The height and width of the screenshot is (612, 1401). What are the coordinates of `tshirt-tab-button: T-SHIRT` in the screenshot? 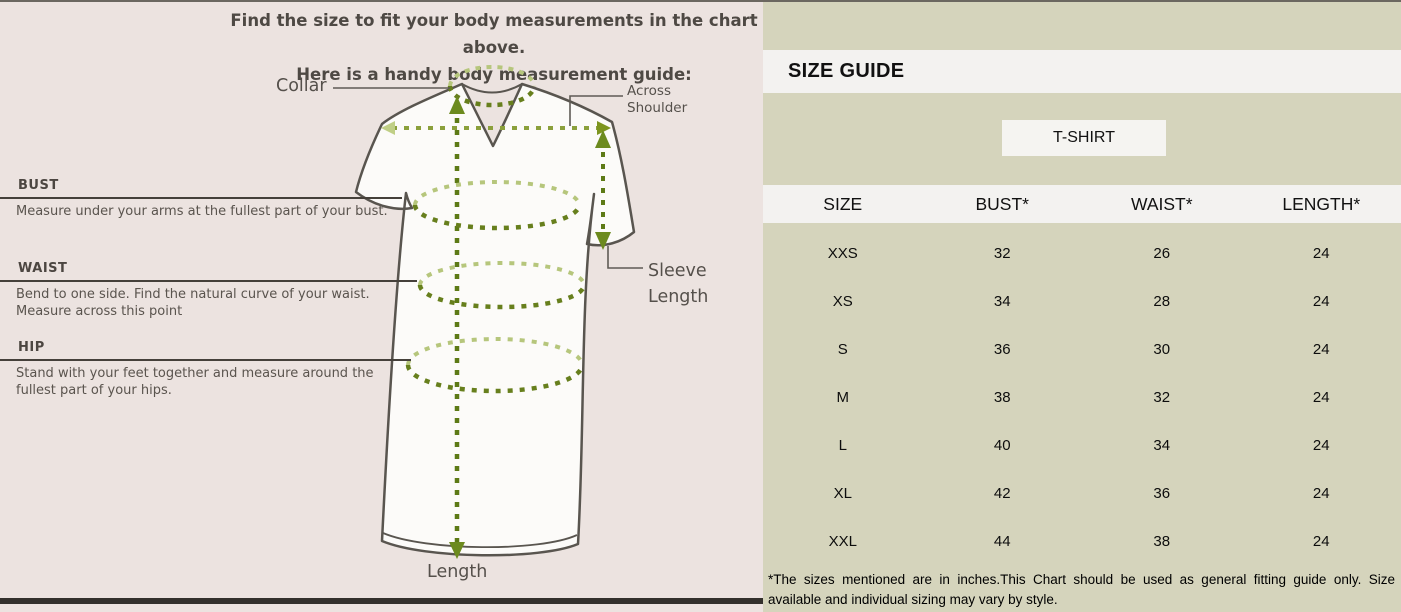 It's located at (1084, 138).